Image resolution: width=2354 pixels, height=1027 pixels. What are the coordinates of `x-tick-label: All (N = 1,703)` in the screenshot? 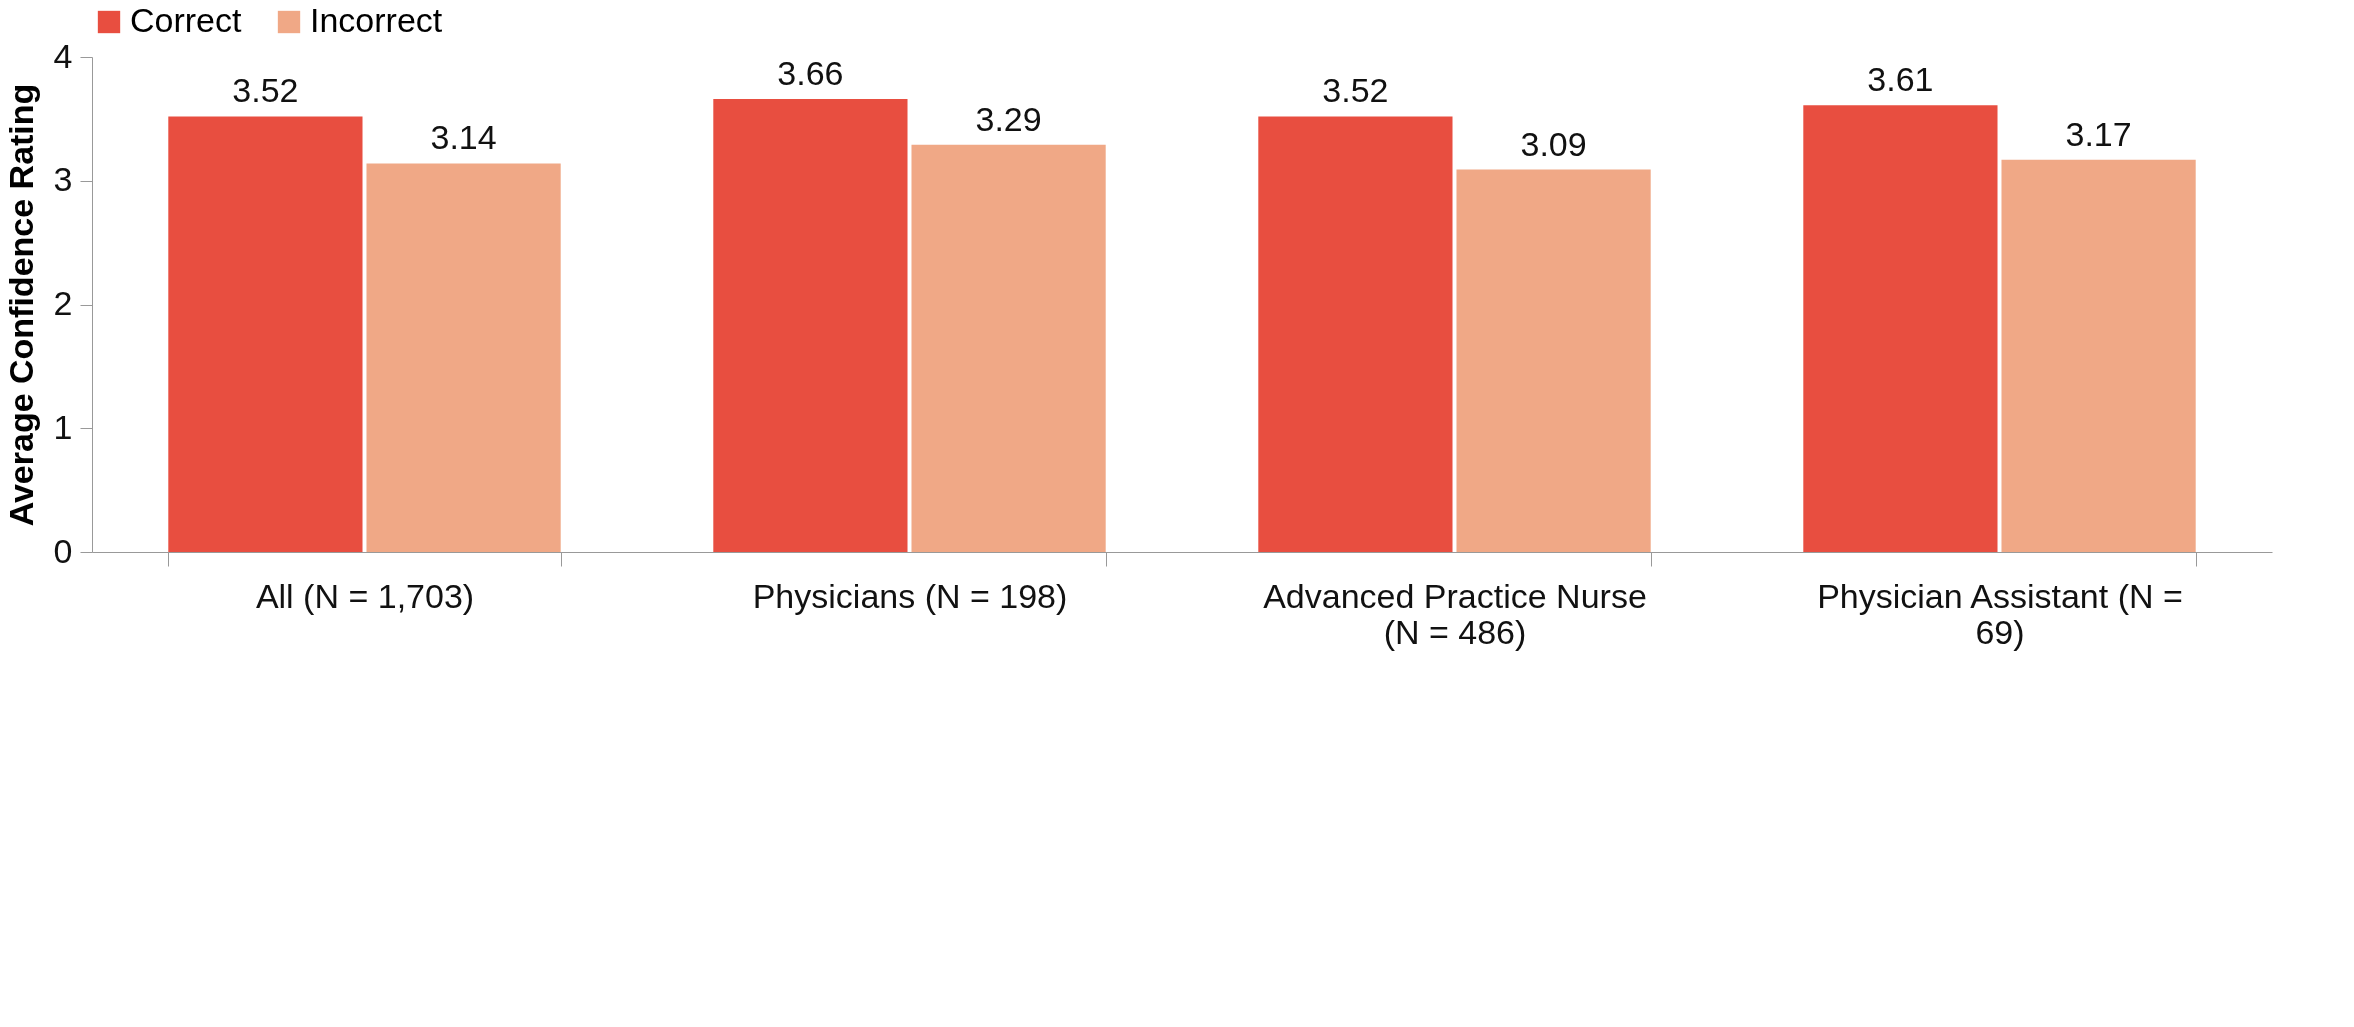 It's located at (365, 595).